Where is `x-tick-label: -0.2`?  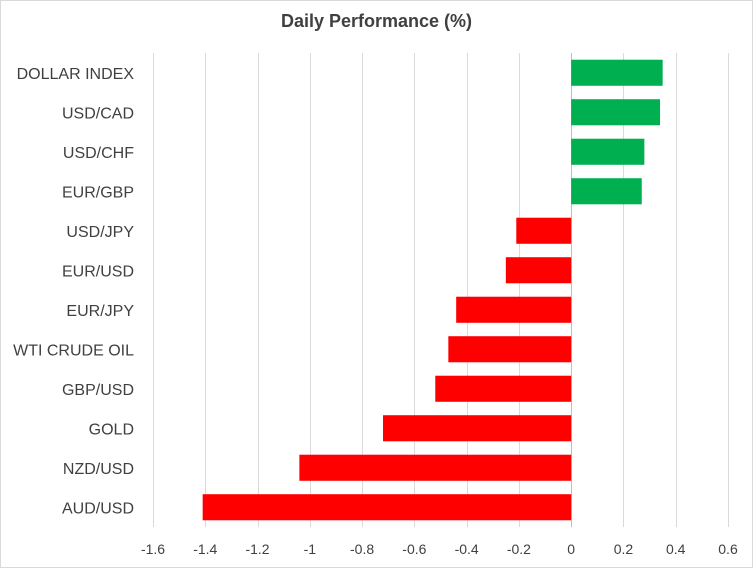
x-tick-label: -0.2 is located at coordinates (519, 549).